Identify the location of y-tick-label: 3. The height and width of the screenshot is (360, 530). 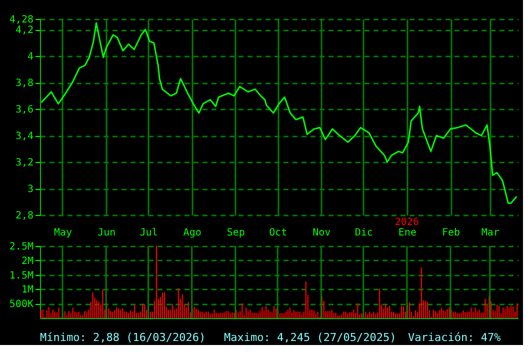
(30, 190).